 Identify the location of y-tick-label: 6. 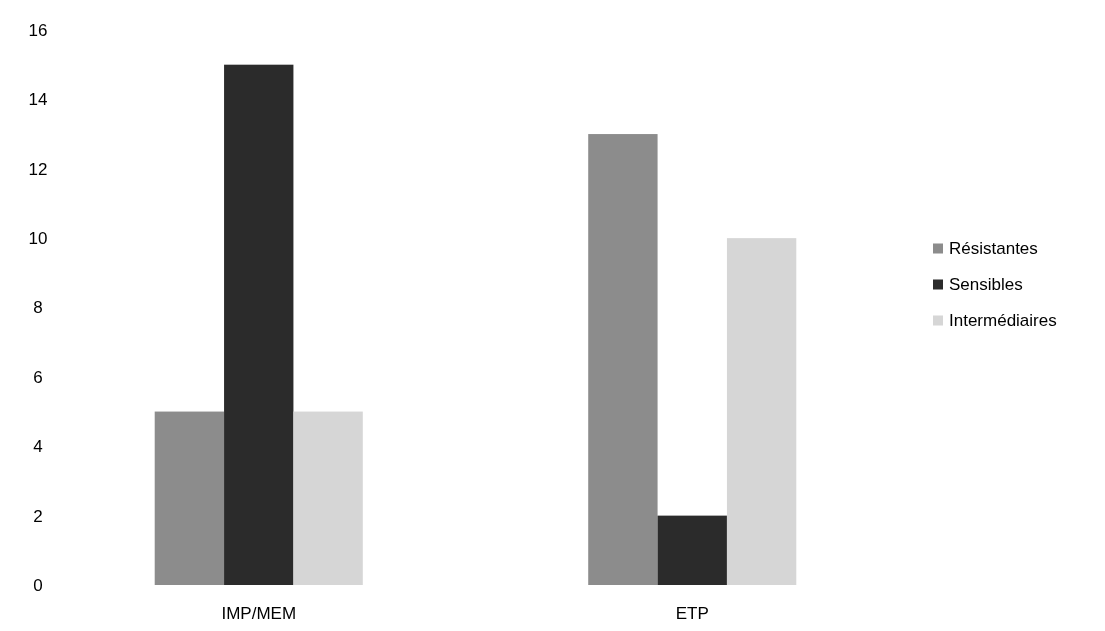
(38, 377).